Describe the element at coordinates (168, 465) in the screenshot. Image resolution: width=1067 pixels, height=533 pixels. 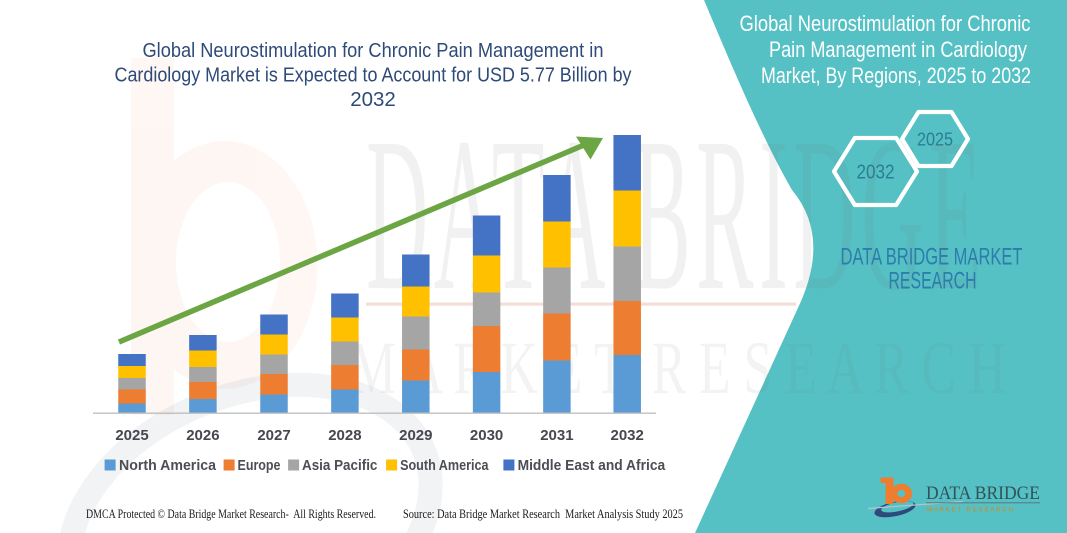
I see `svg-text: North America` at that location.